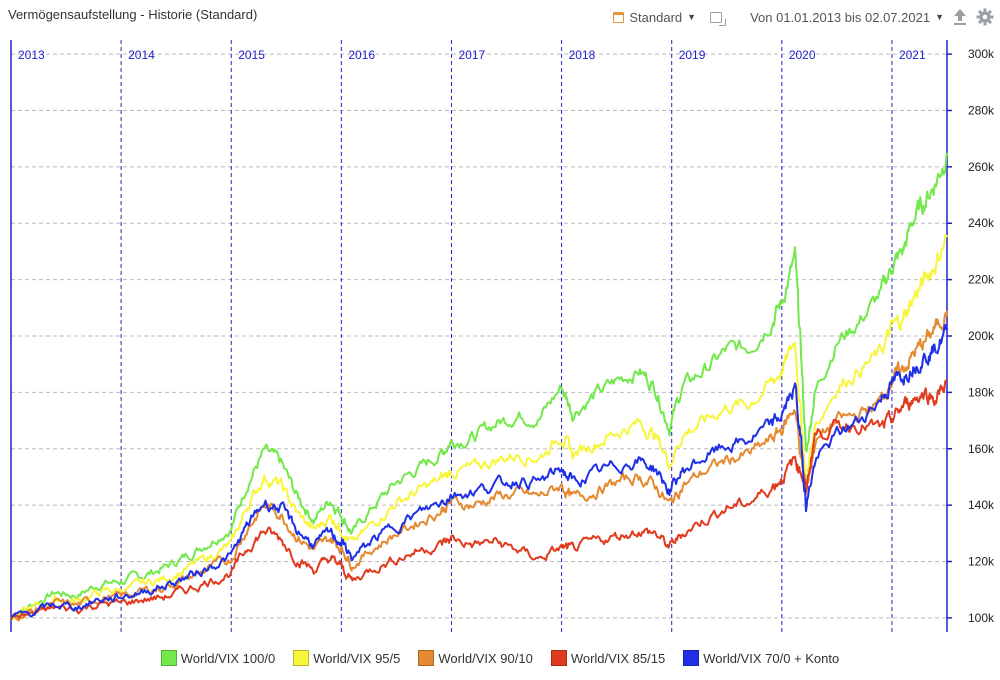  Describe the element at coordinates (981, 505) in the screenshot. I see `y-tick-label: 140k` at that location.